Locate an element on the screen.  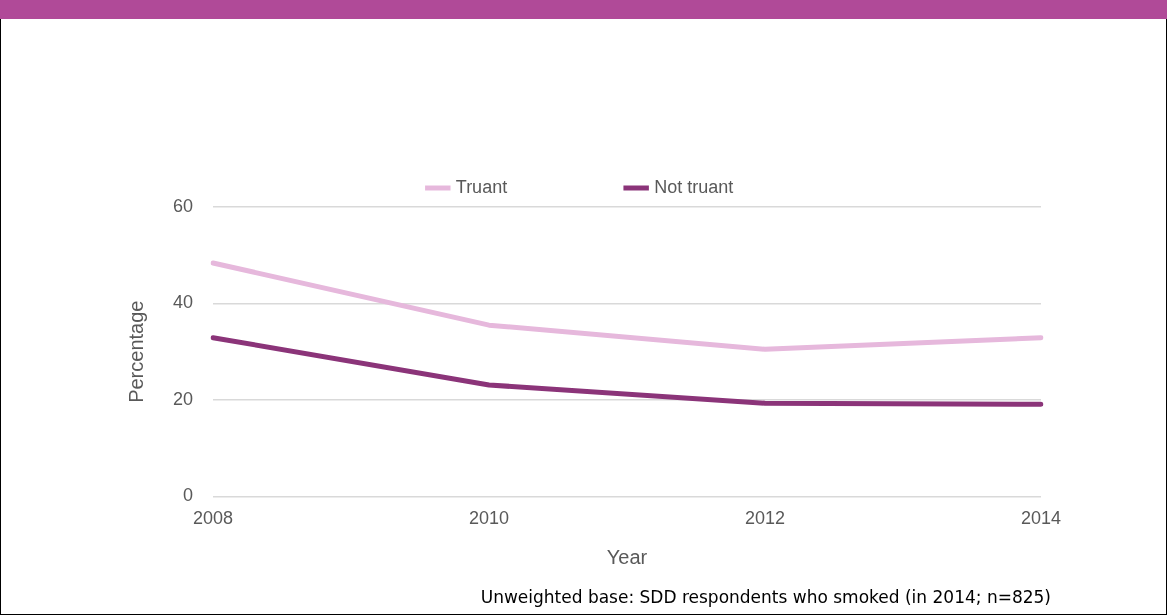
x-tick-label: 2014 is located at coordinates (1041, 518).